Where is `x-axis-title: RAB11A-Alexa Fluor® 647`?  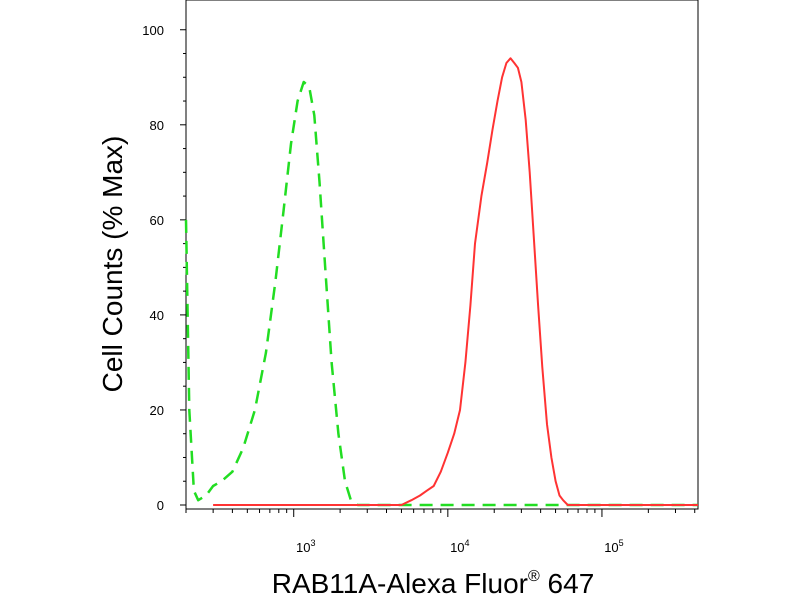
x-axis-title: RAB11A-Alexa Fluor® 647 is located at coordinates (433, 583).